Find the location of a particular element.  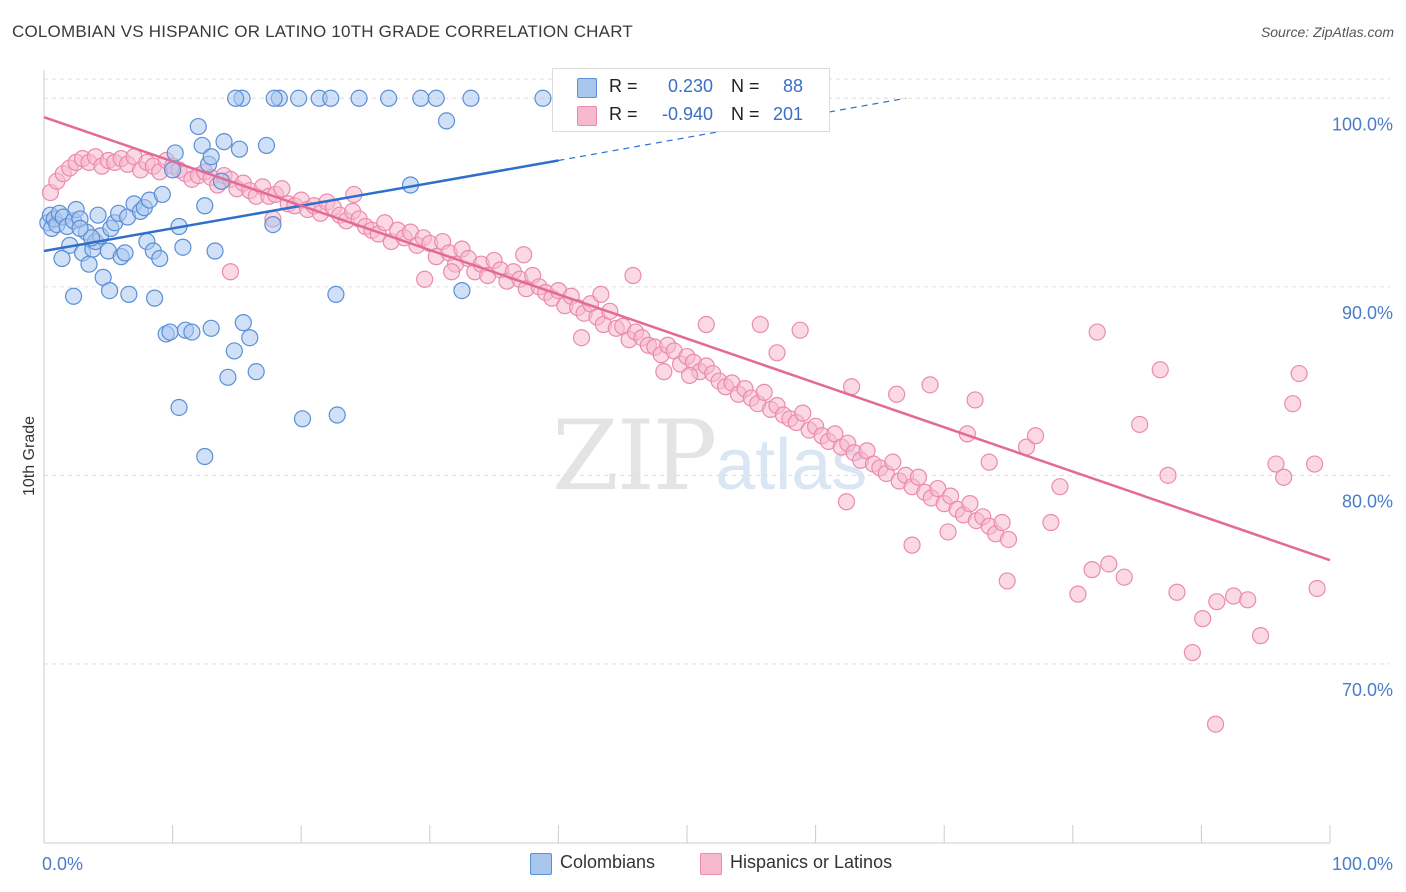

y-tick-label: 100.0% is located at coordinates (1362, 124).